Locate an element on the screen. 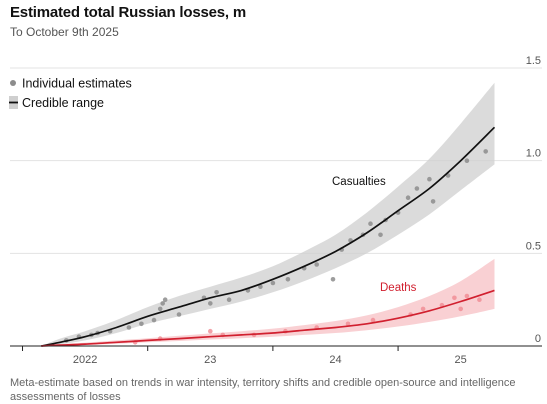  annotation-layer: Casualties Deaths is located at coordinates (374, 235).